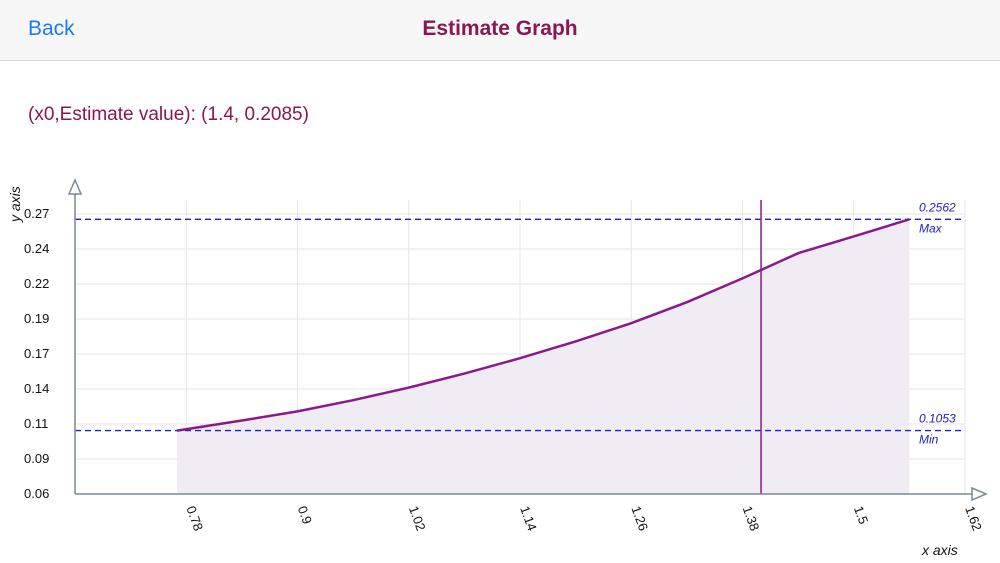 The height and width of the screenshot is (563, 1000). What do you see at coordinates (36, 493) in the screenshot?
I see `y-tick-label: 0.06` at bounding box center [36, 493].